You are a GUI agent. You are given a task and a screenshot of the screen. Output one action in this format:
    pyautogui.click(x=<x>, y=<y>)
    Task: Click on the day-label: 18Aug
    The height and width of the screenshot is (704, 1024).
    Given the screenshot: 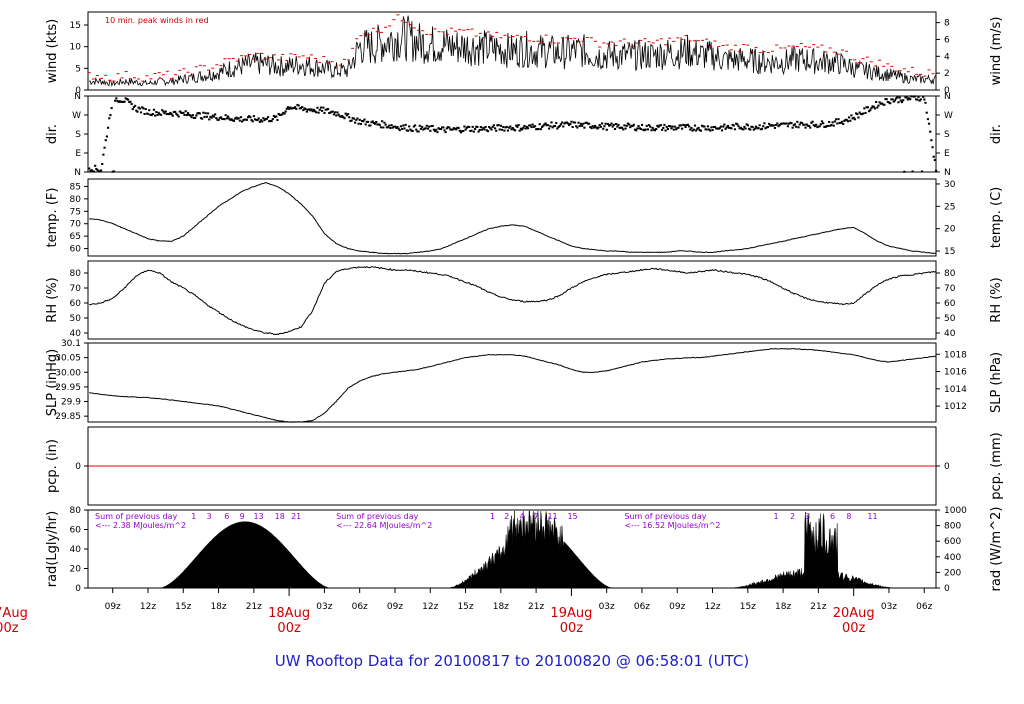 What is the action you would take?
    pyautogui.click(x=289, y=613)
    